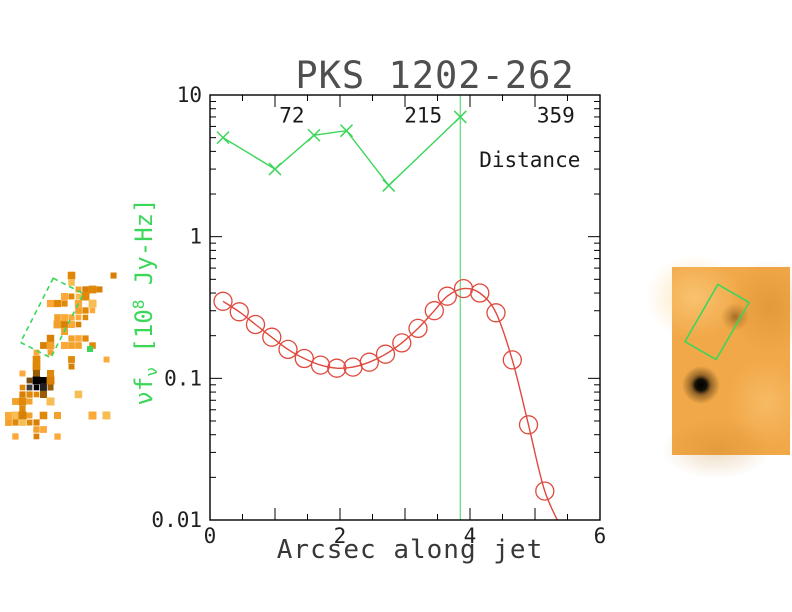 The width and height of the screenshot is (792, 612). Describe the element at coordinates (429, 138) in the screenshot. I see `plot-annotations: 72 215 359 Distance` at that location.